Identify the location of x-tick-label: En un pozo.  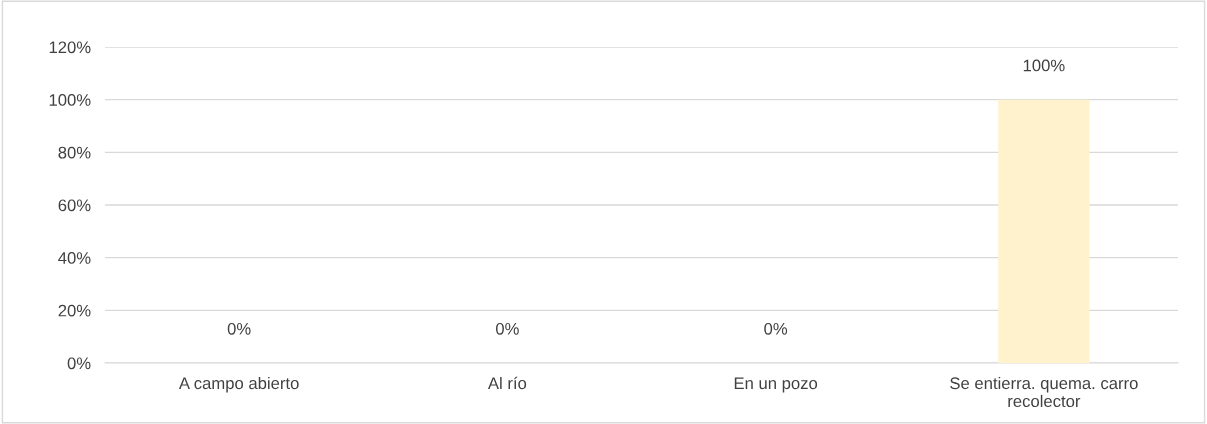
(776, 385).